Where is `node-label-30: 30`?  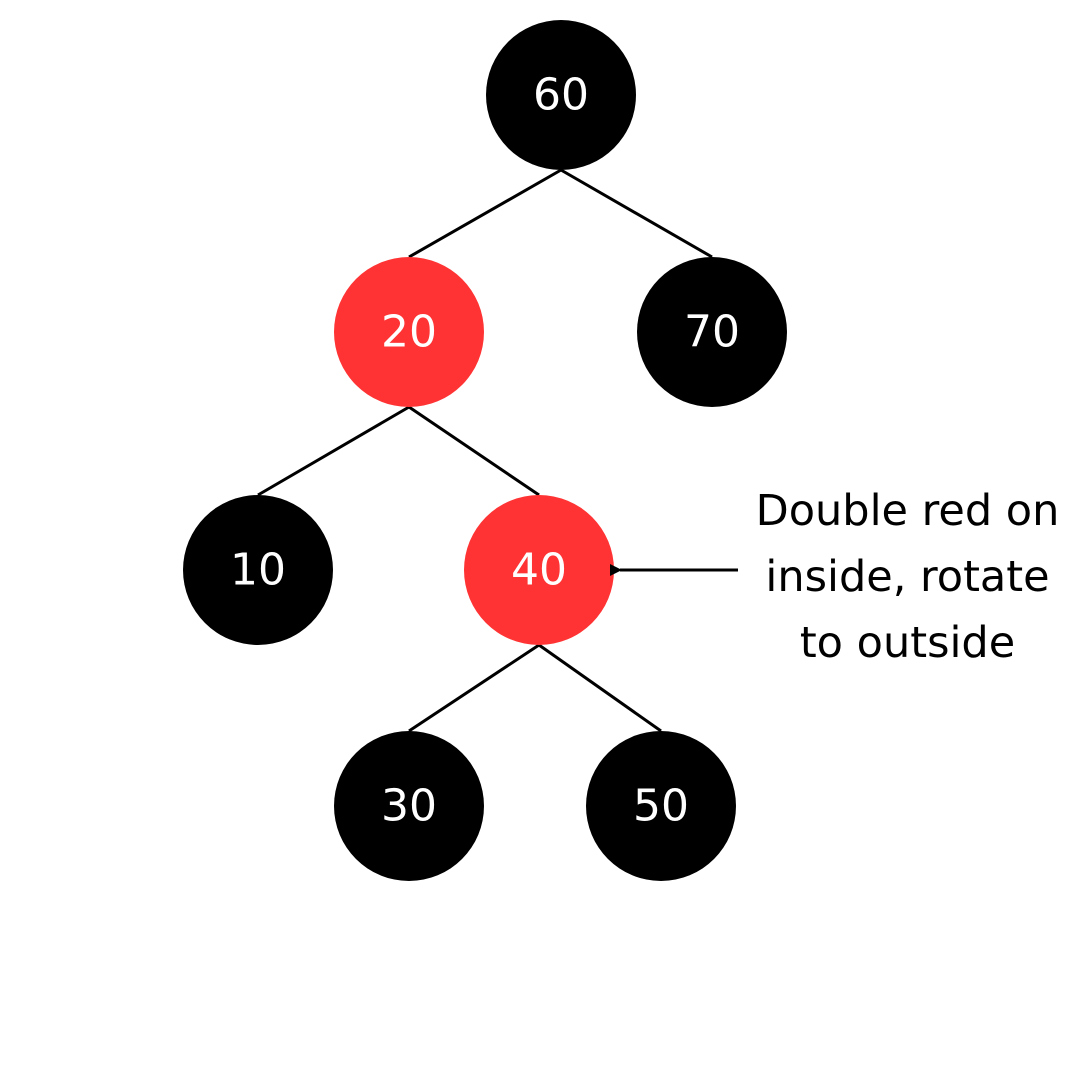 node-label-30: 30 is located at coordinates (409, 806).